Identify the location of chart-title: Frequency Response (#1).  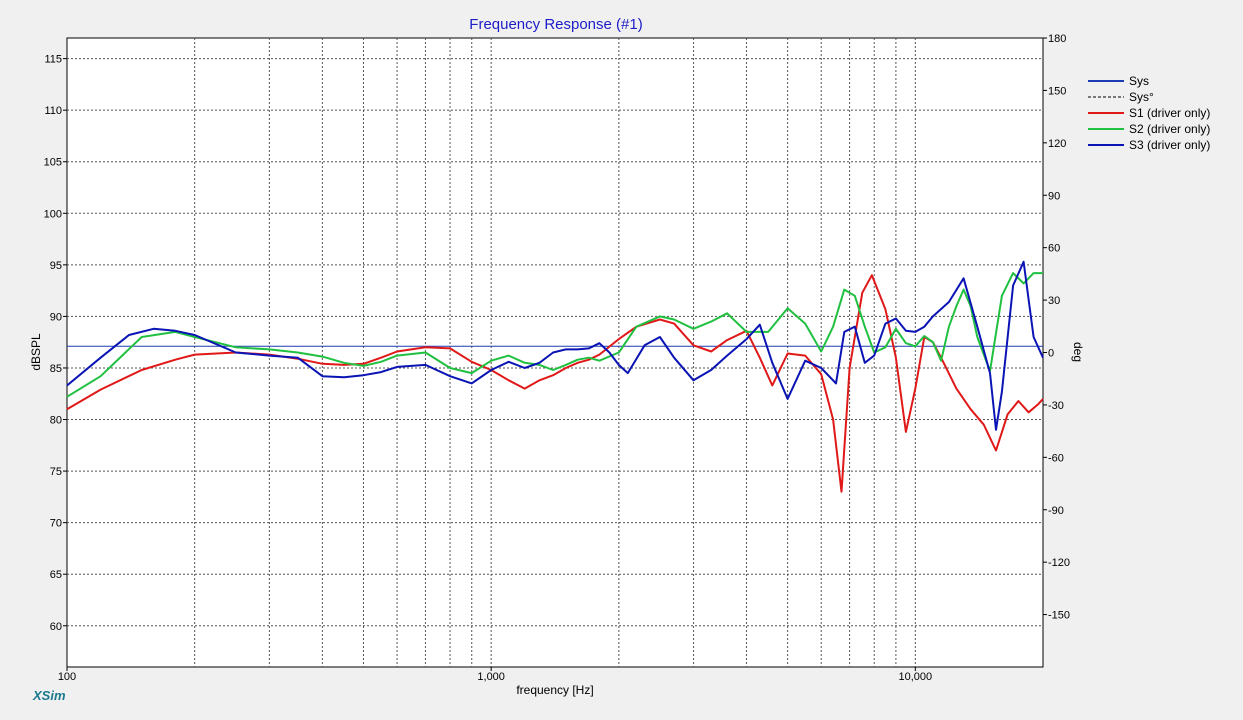
(555, 24).